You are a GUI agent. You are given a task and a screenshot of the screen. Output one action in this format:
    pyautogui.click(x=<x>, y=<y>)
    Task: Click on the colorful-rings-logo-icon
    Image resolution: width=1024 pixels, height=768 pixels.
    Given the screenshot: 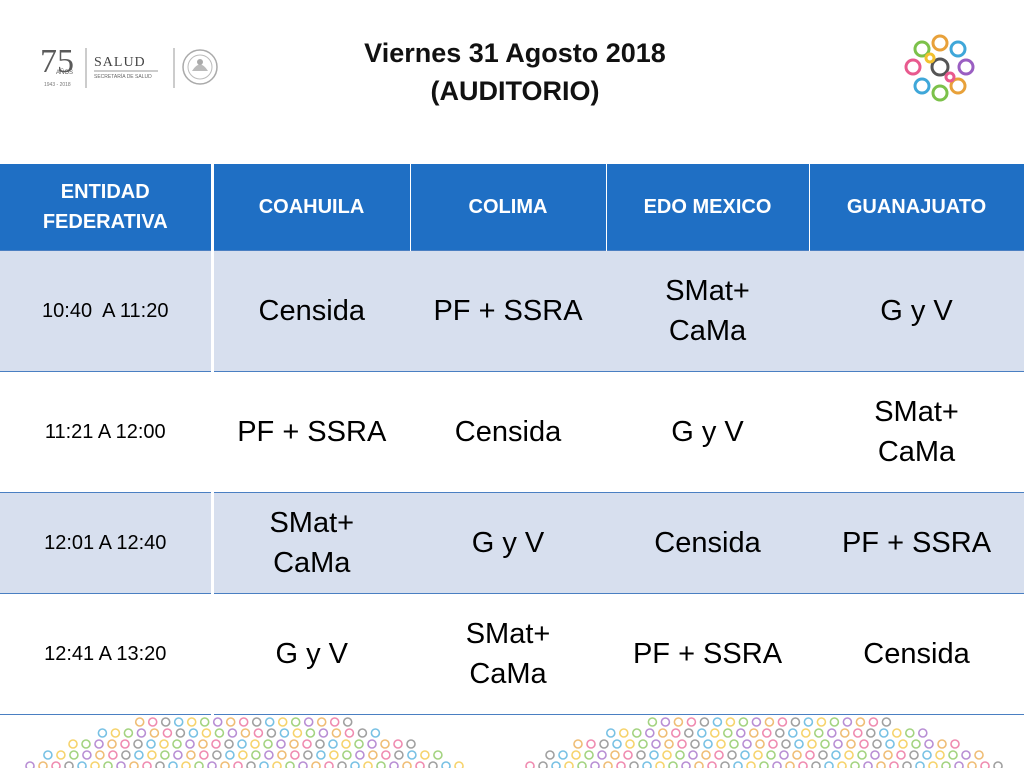 What is the action you would take?
    pyautogui.click(x=939, y=69)
    